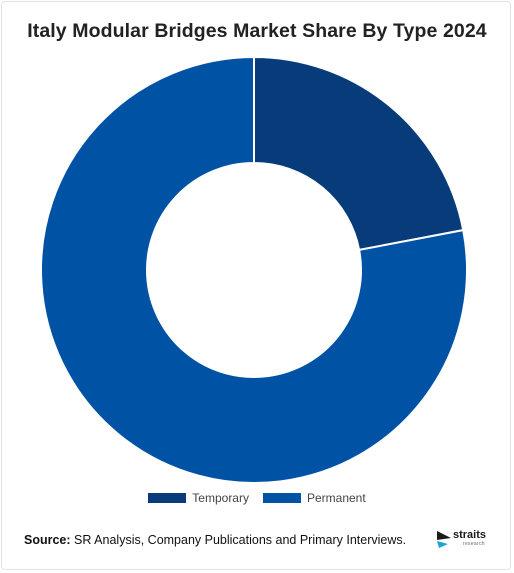 This screenshot has height=573, width=514. I want to click on chart-legend: Temporary Permanent, so click(257, 498).